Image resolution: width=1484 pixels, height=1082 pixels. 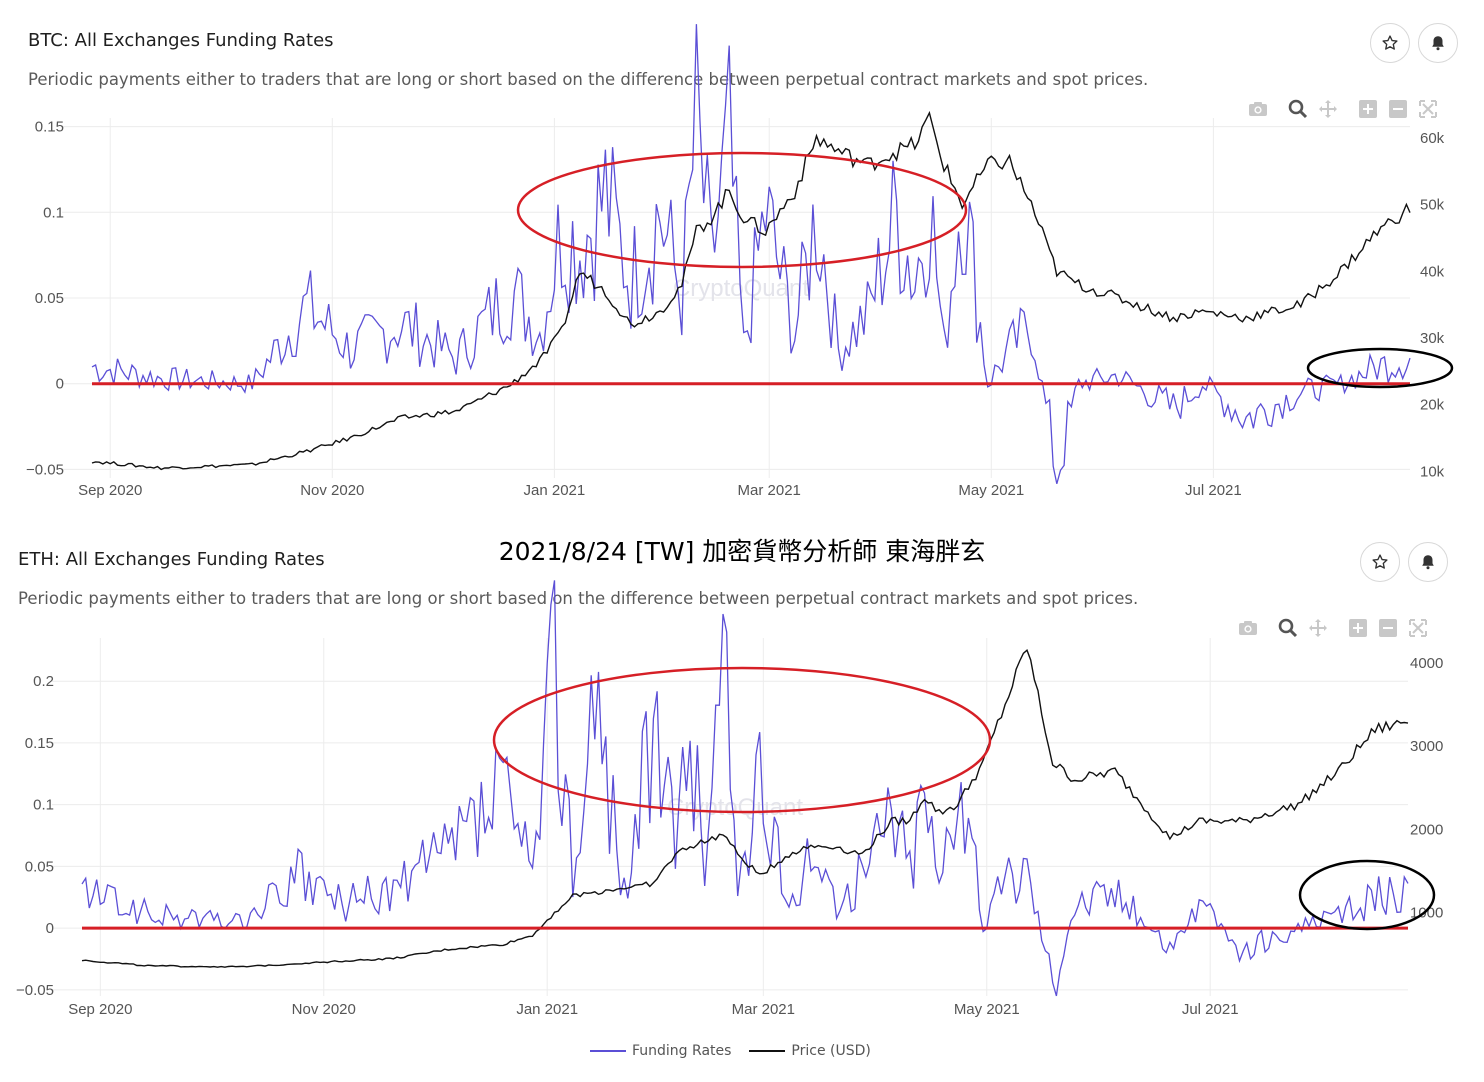 What do you see at coordinates (1426, 829) in the screenshot?
I see `y-tick-label-right: 2000` at bounding box center [1426, 829].